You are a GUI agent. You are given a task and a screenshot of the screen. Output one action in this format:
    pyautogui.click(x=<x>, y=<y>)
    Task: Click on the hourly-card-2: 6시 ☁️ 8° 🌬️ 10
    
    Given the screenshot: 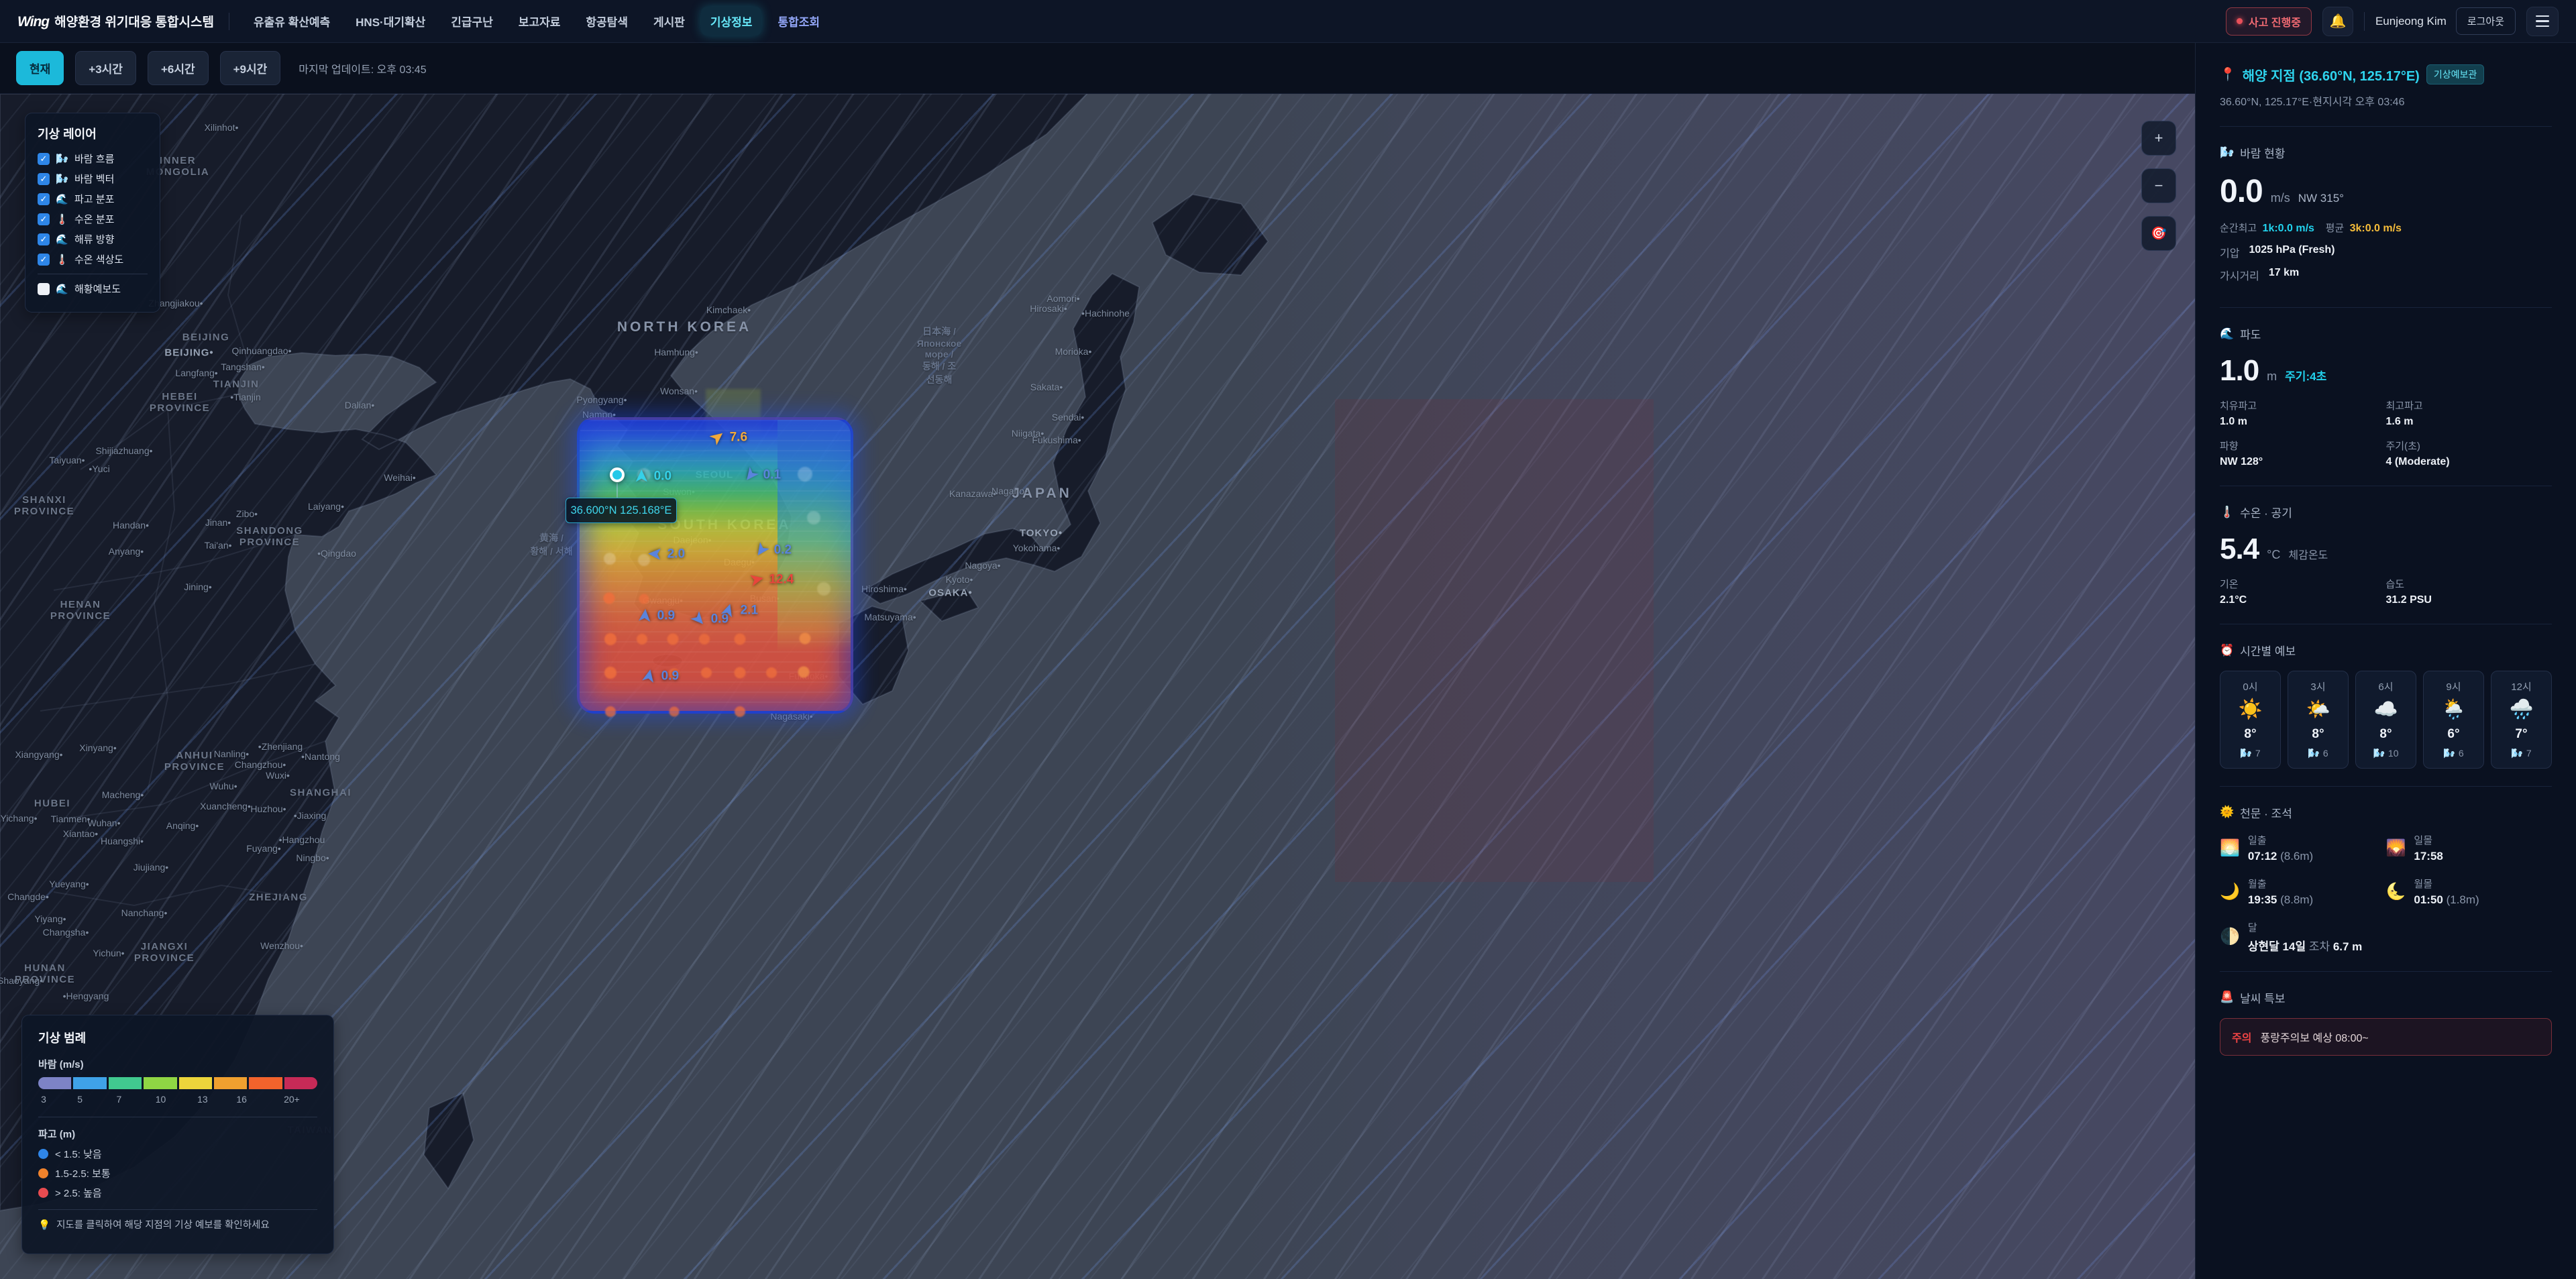 What is the action you would take?
    pyautogui.click(x=2385, y=720)
    